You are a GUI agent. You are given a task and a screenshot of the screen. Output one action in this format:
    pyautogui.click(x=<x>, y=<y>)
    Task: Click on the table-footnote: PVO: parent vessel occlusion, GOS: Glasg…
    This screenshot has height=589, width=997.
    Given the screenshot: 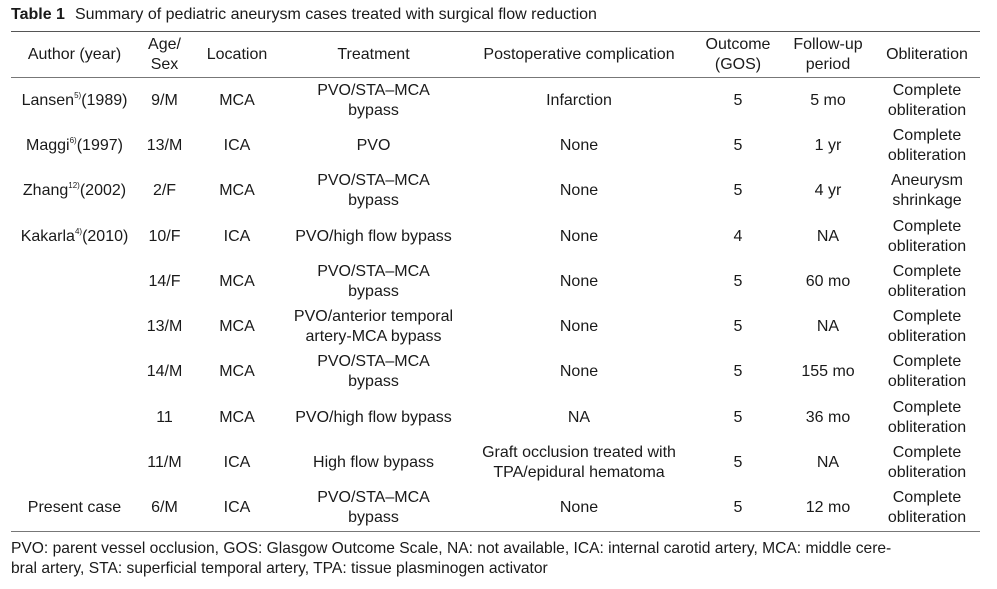 What is the action you would take?
    pyautogui.click(x=497, y=559)
    